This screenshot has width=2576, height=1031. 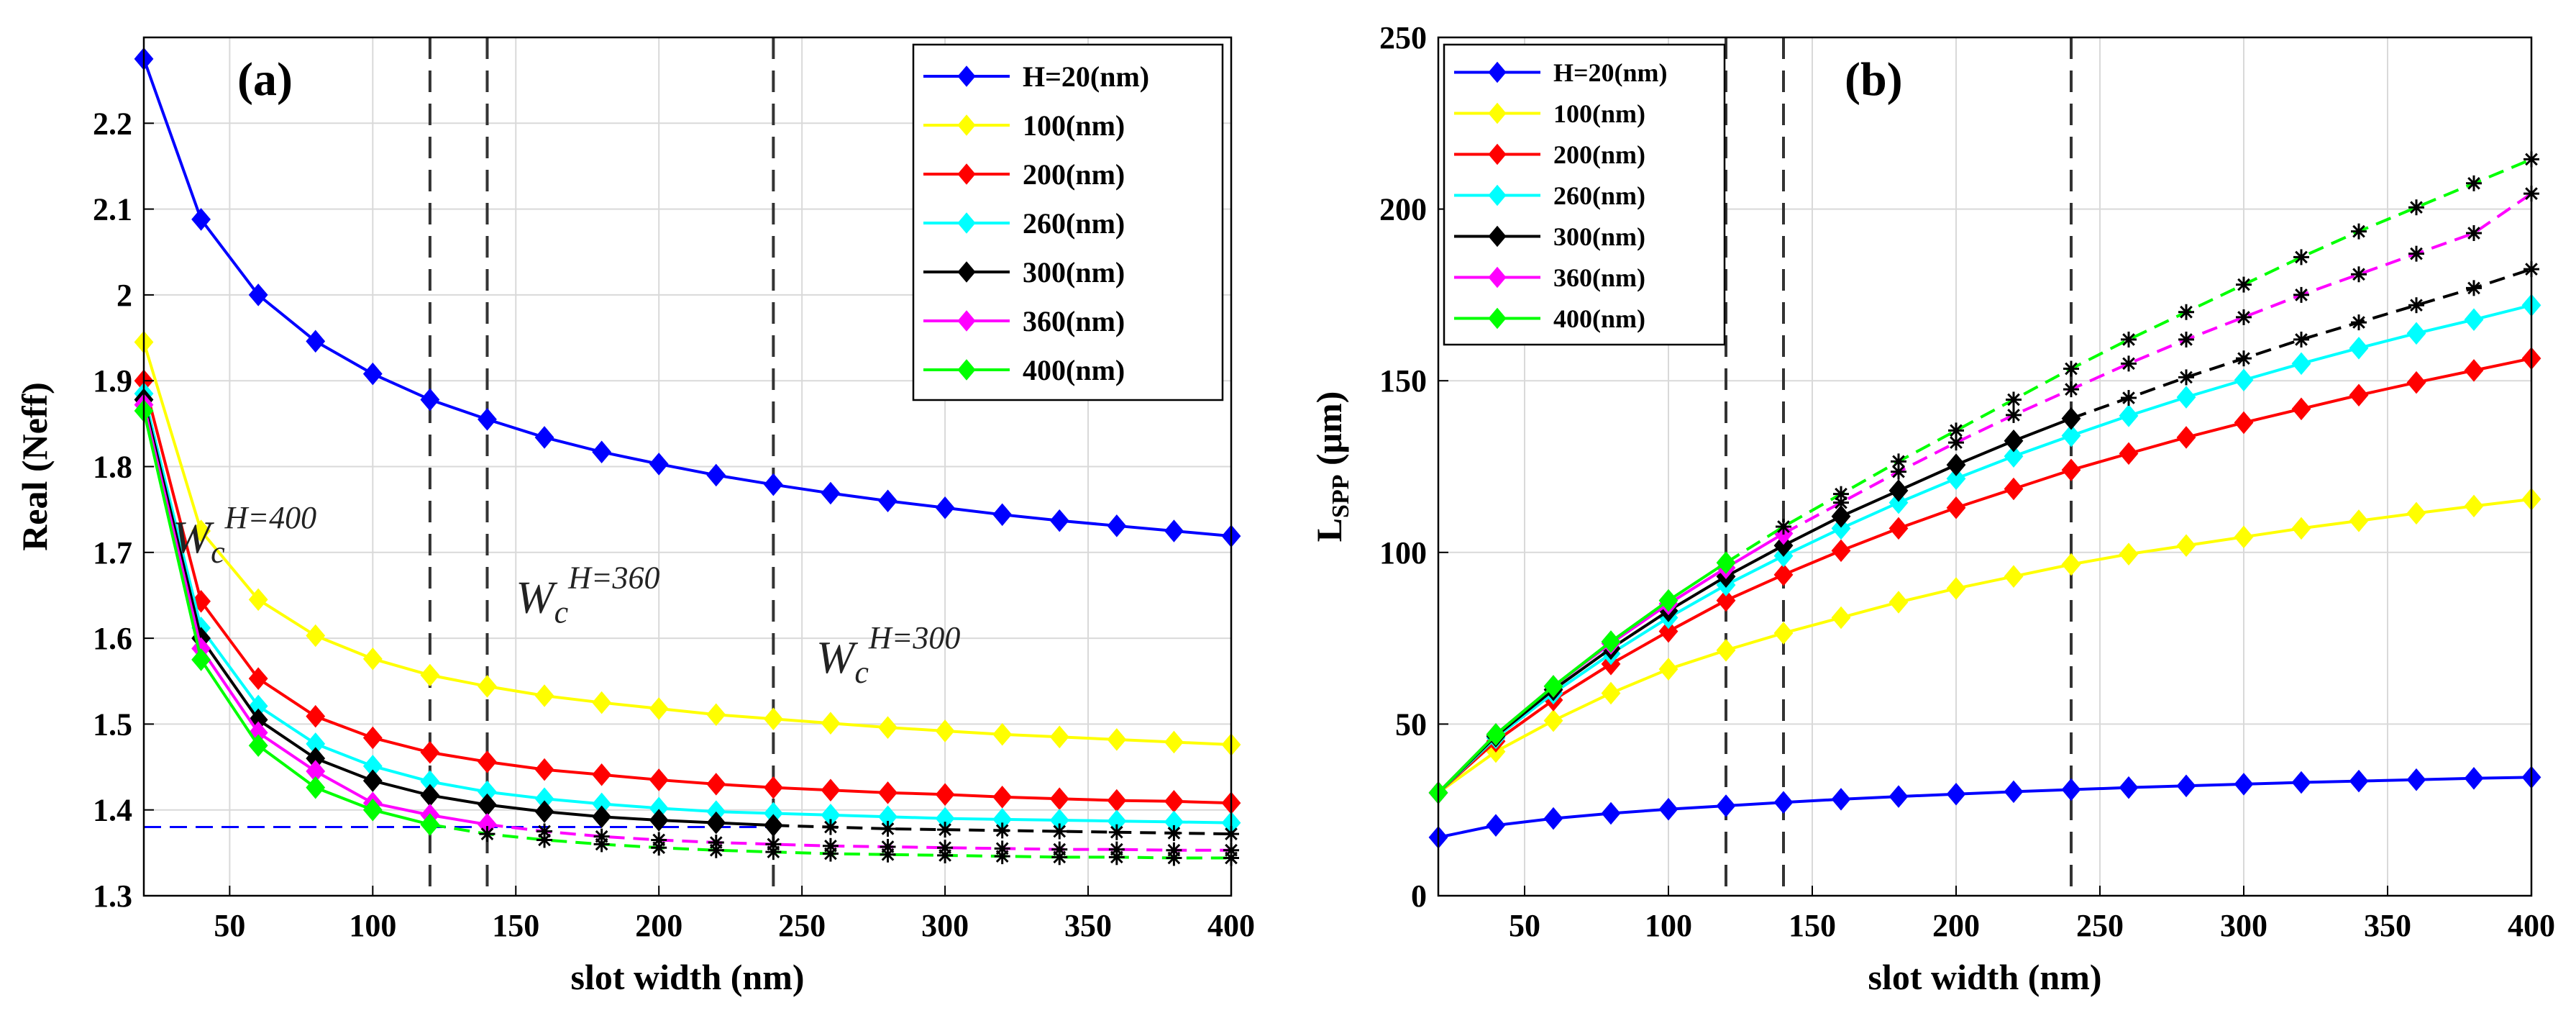 I want to click on panel-a-legend-label-H260: 260(nm), so click(x=1074, y=223).